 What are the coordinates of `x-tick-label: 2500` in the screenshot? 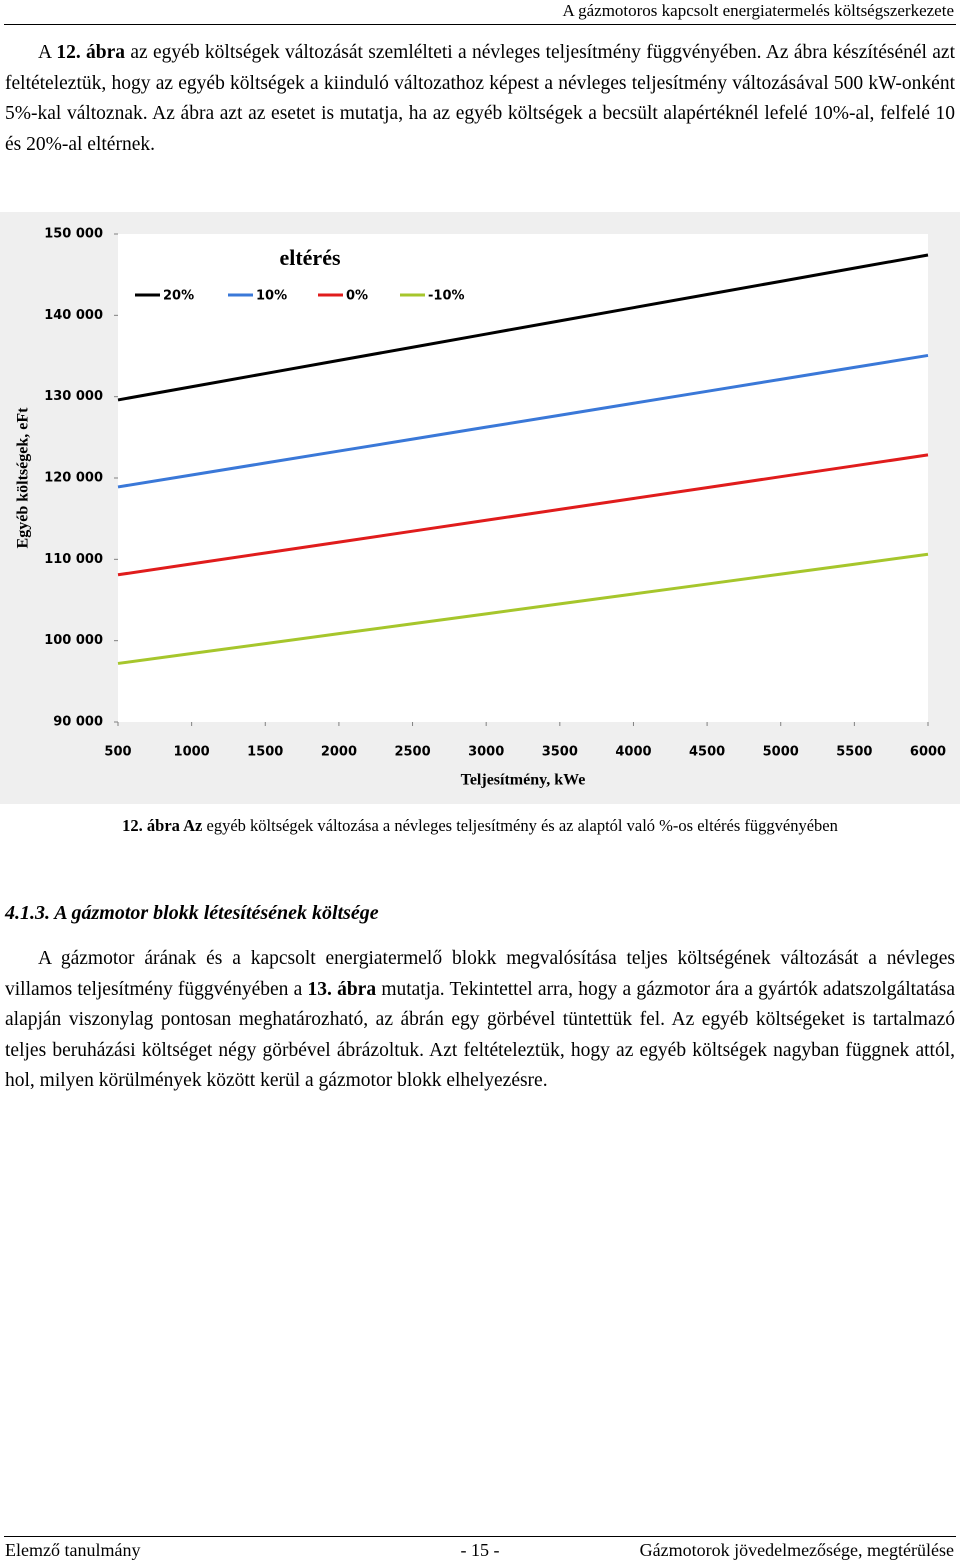 It's located at (412, 752).